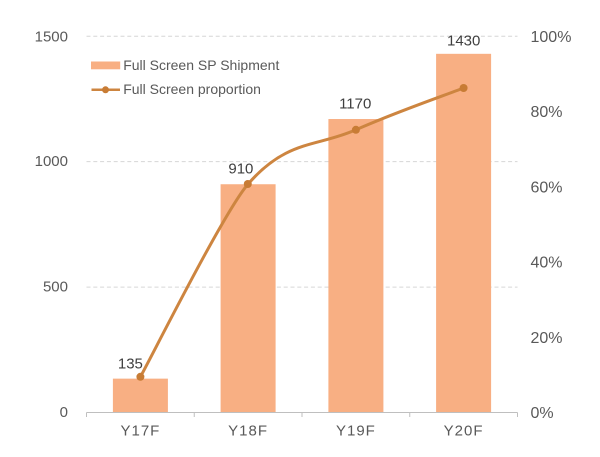 The height and width of the screenshot is (457, 600). Describe the element at coordinates (140, 431) in the screenshot. I see `svg-text: Y17F` at that location.